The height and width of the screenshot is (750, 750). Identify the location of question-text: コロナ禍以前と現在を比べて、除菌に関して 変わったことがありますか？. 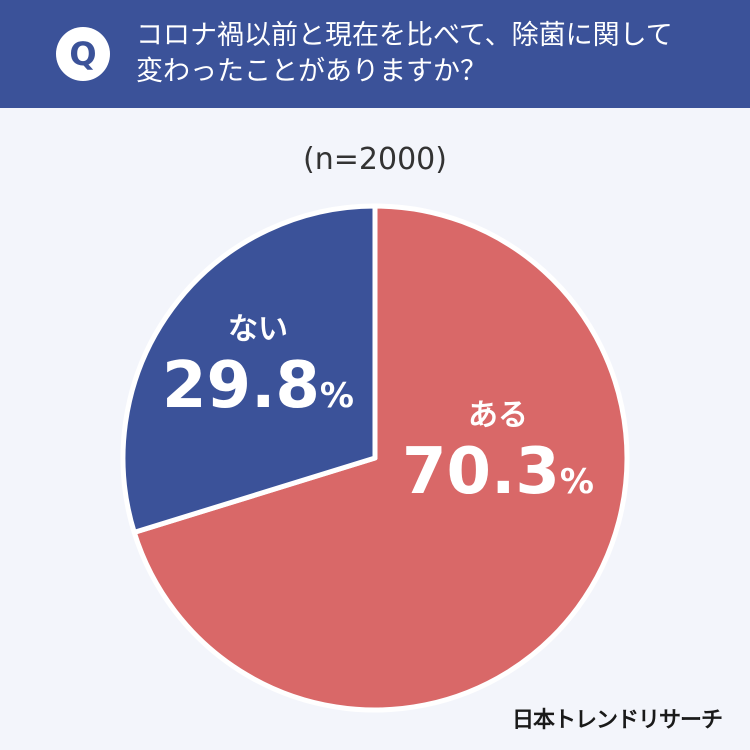
(431, 54).